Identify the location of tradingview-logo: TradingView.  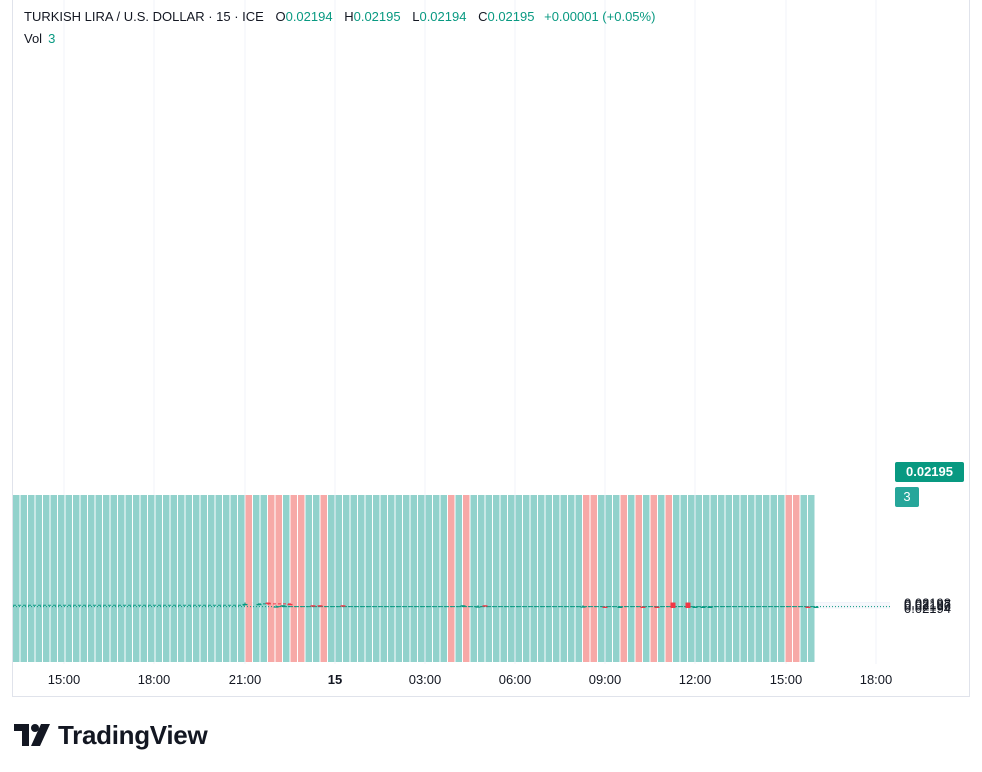
(111, 735).